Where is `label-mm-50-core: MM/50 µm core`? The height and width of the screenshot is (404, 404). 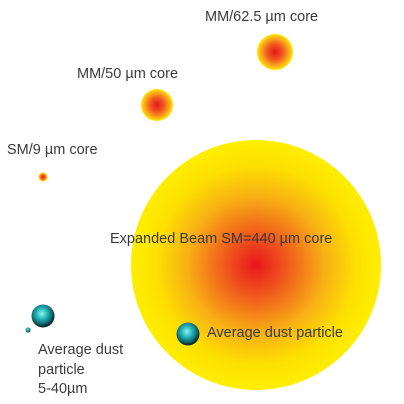
label-mm-50-core: MM/50 µm core is located at coordinates (128, 74).